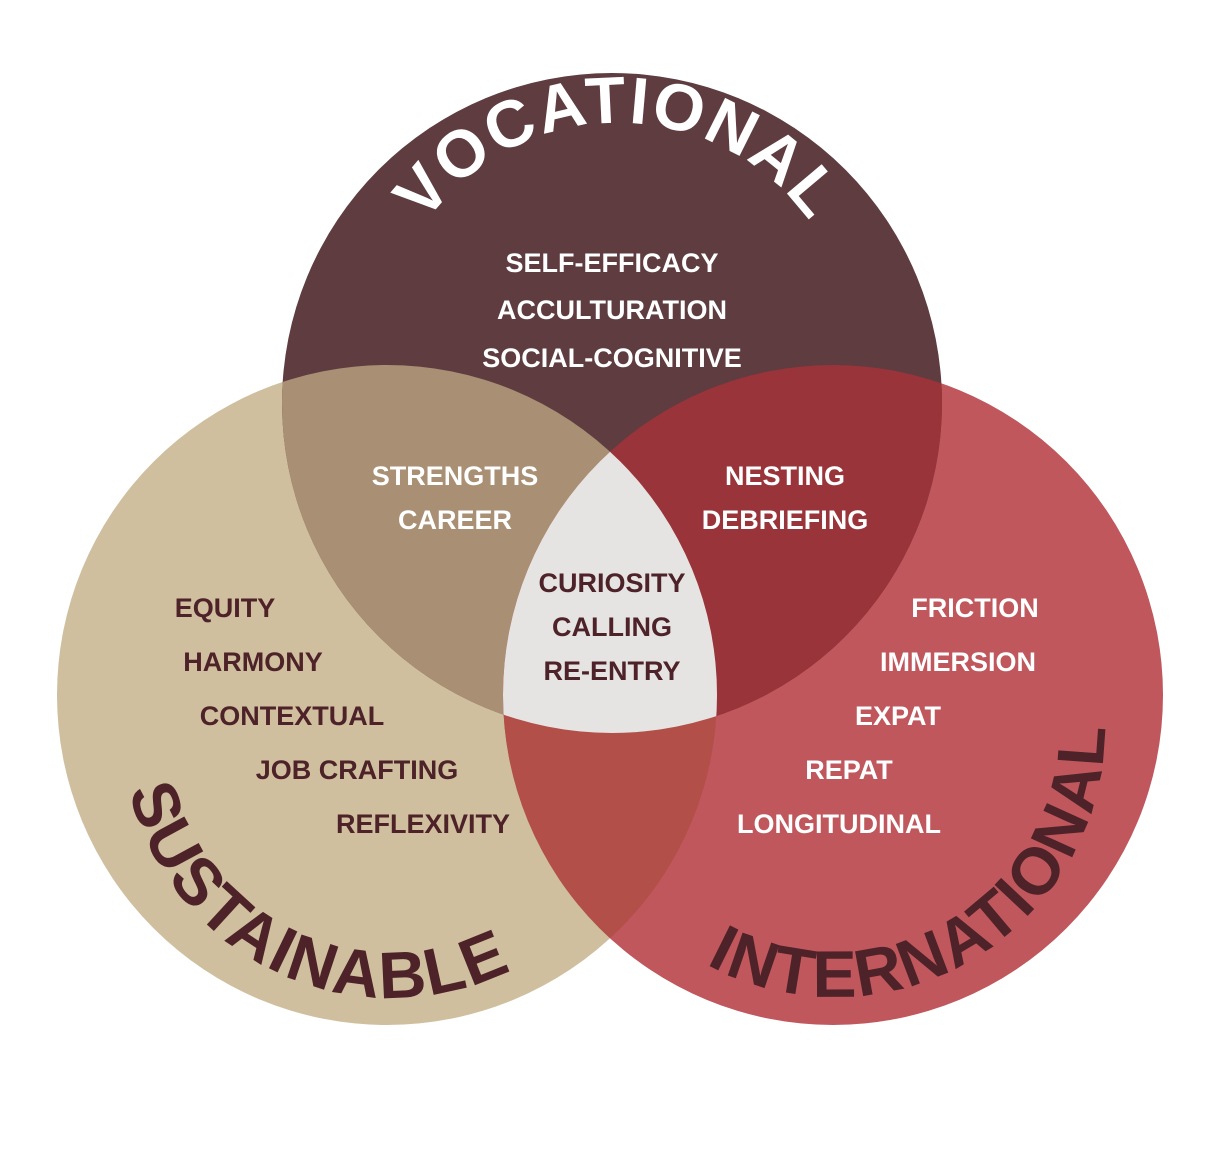 This screenshot has width=1224, height=1150. What do you see at coordinates (612, 627) in the screenshot?
I see `center-item: CALLING` at bounding box center [612, 627].